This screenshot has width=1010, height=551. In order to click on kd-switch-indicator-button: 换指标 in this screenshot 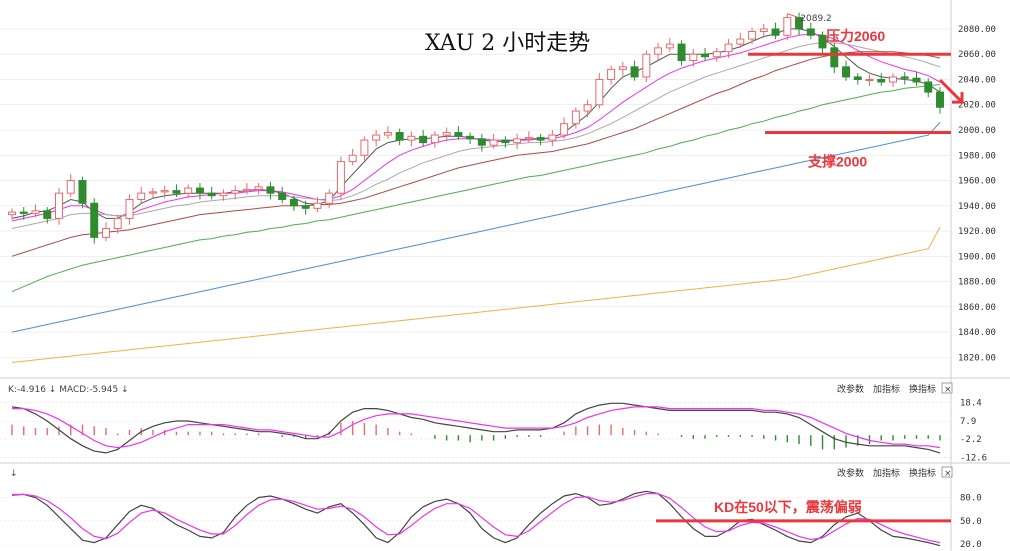, I will do `click(922, 473)`.